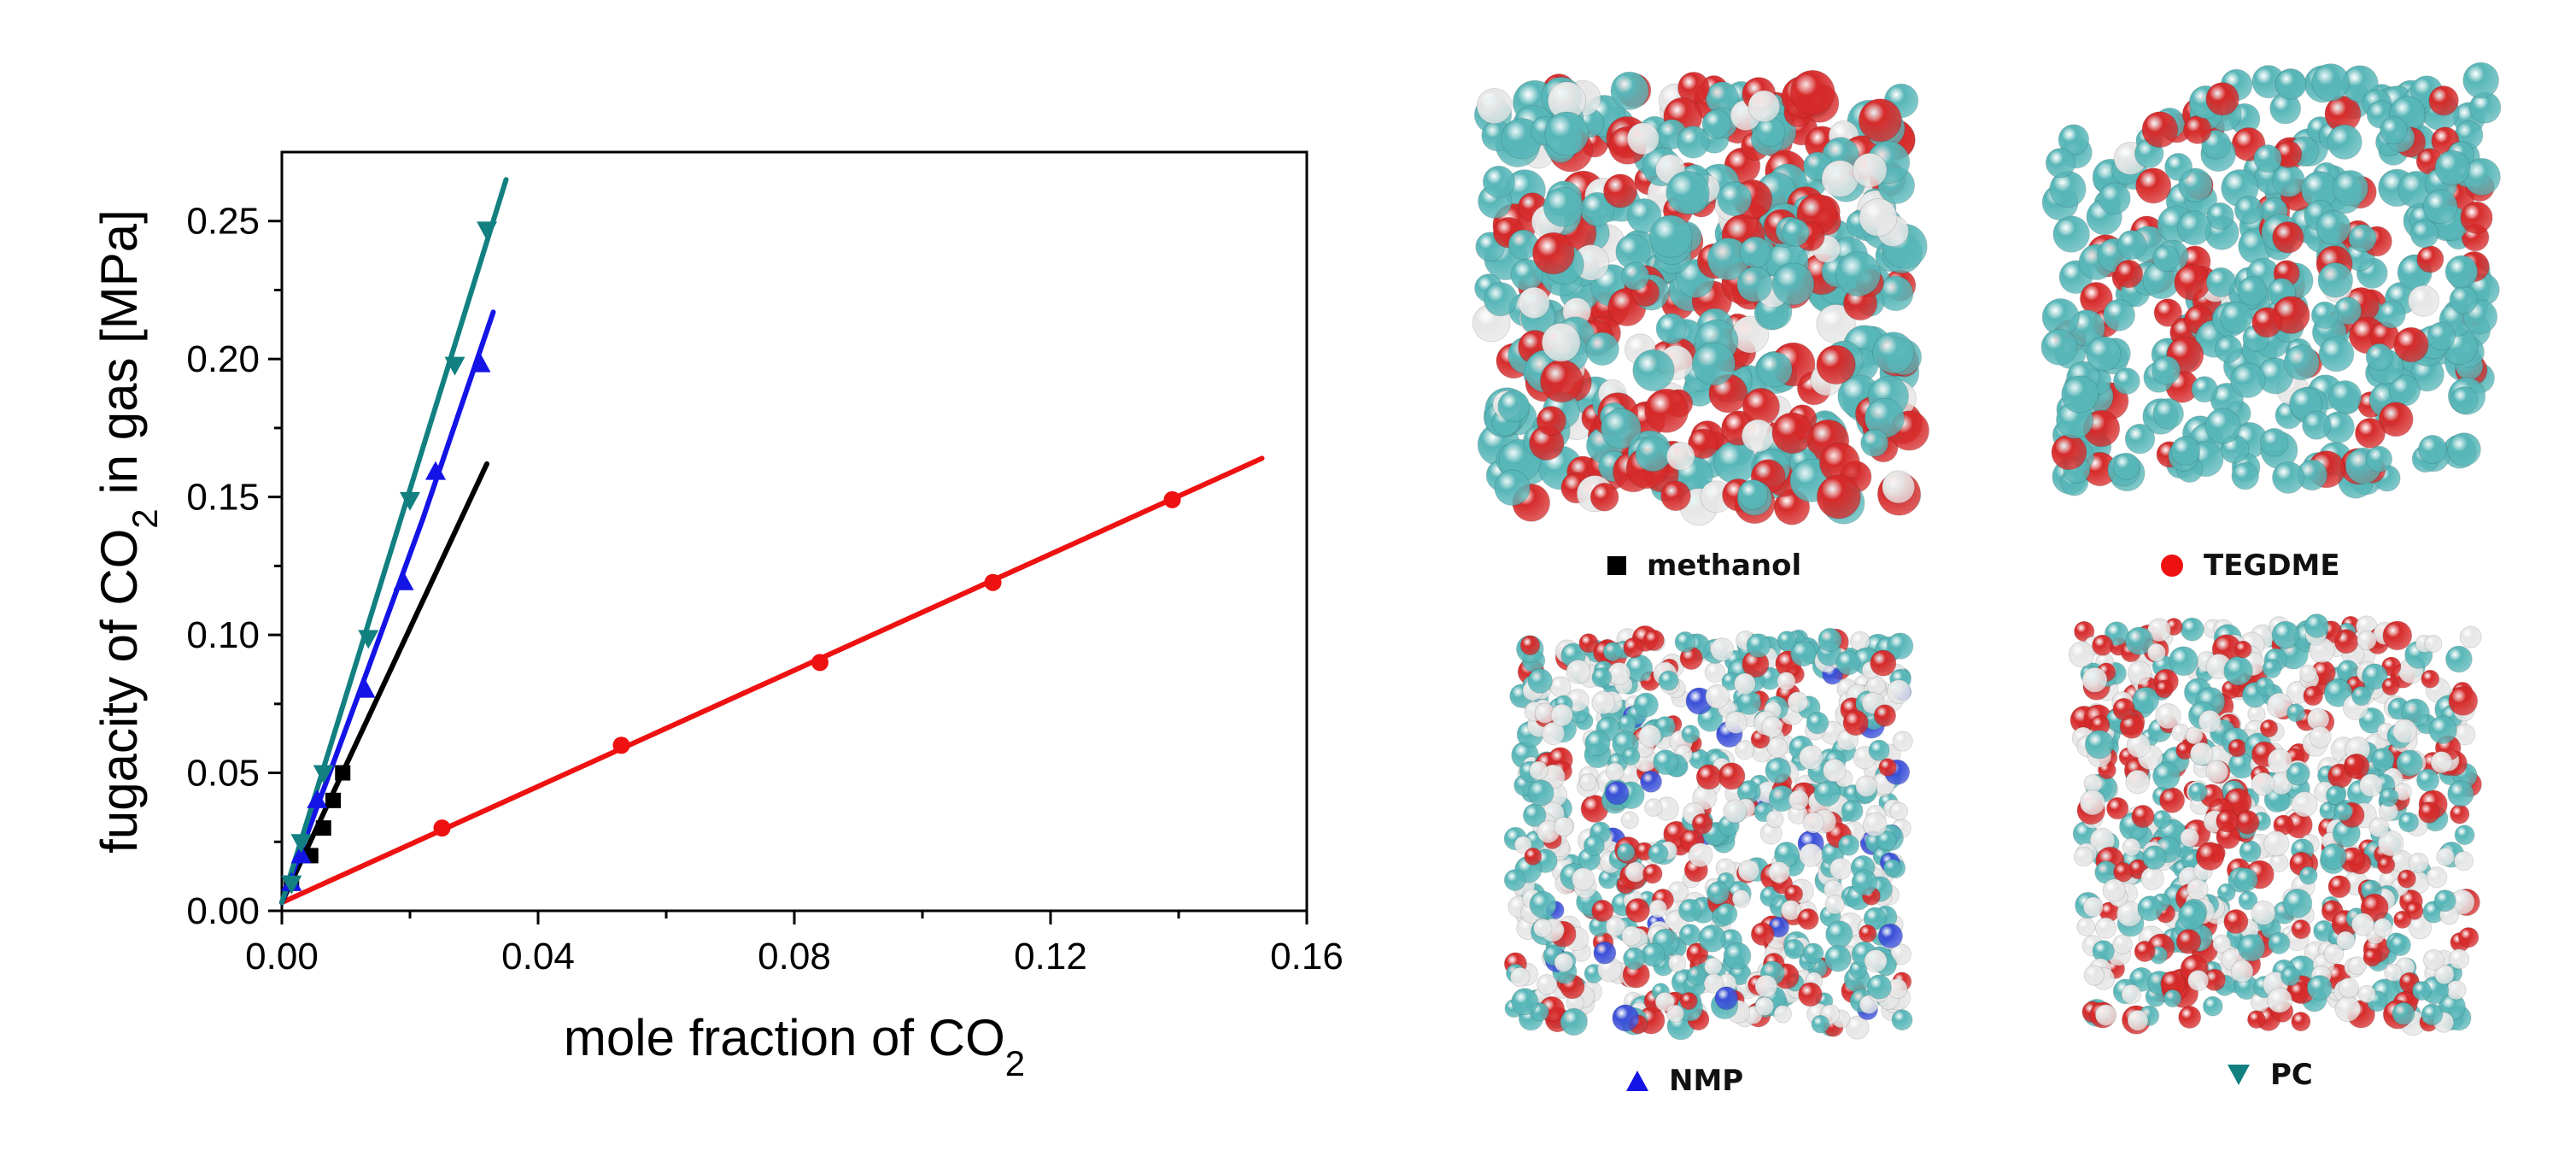 Image resolution: width=2576 pixels, height=1162 pixels. Describe the element at coordinates (1706, 1081) in the screenshot. I see `nmp-label: NMP` at that location.